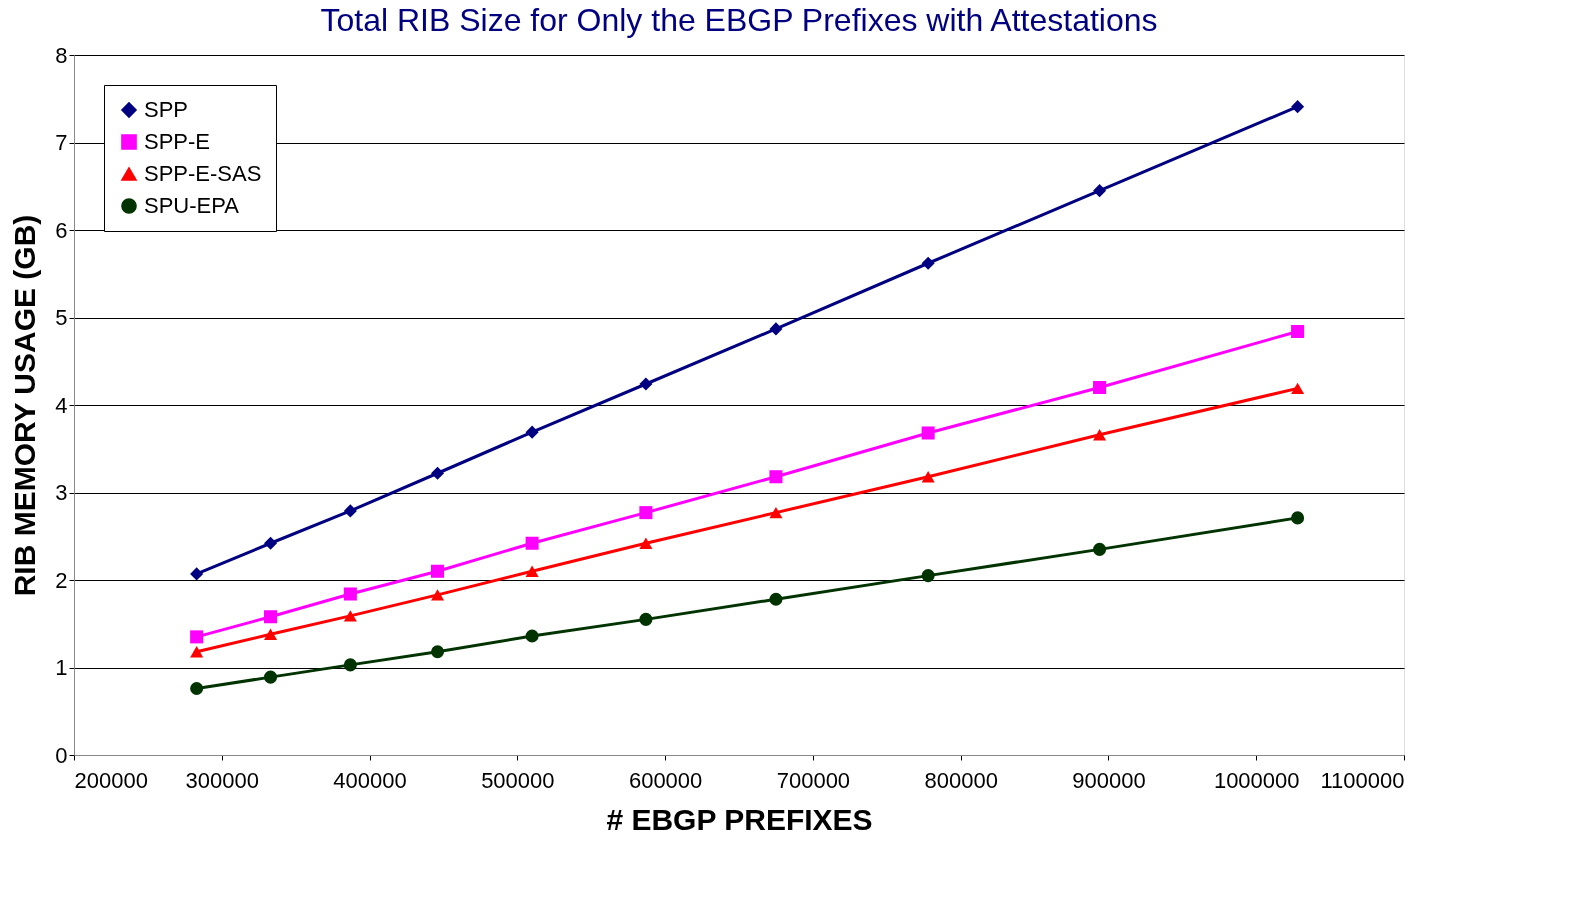 The image size is (1587, 904). What do you see at coordinates (111, 780) in the screenshot?
I see `x-tick-label: 200000` at bounding box center [111, 780].